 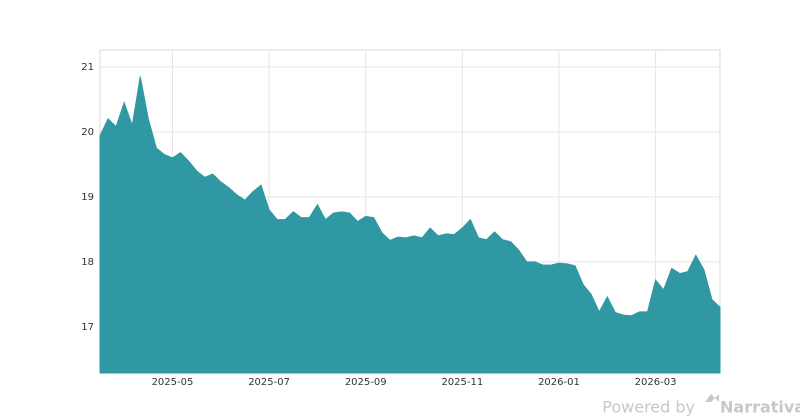 What do you see at coordinates (87, 262) in the screenshot?
I see `y-tick-label: 18` at bounding box center [87, 262].